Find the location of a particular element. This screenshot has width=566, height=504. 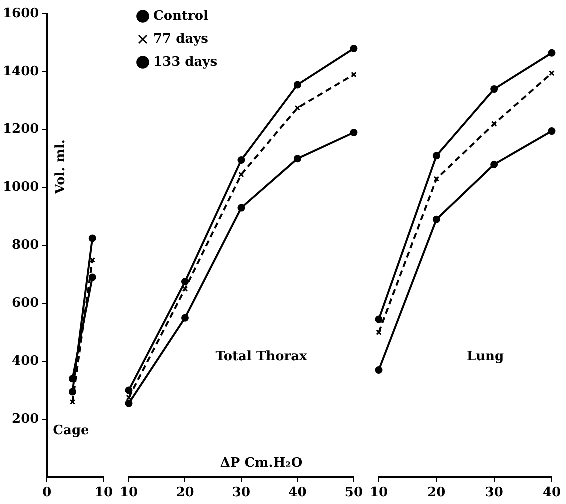

y-tick-label: 1000 is located at coordinates (21, 188).